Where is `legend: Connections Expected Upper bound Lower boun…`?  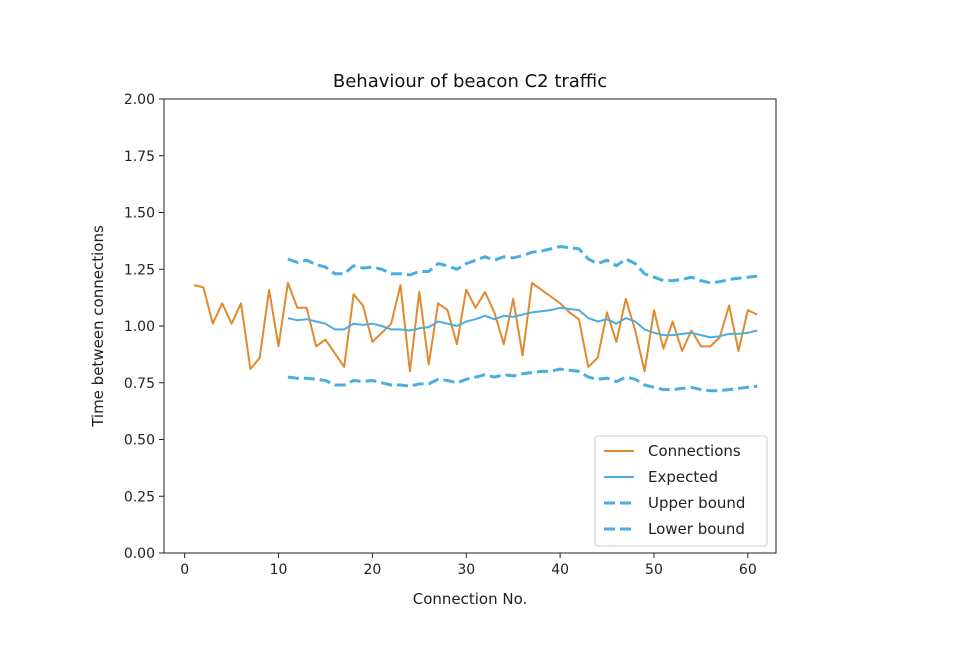
legend: Connections Expected Upper bound Lower boun… is located at coordinates (681, 491).